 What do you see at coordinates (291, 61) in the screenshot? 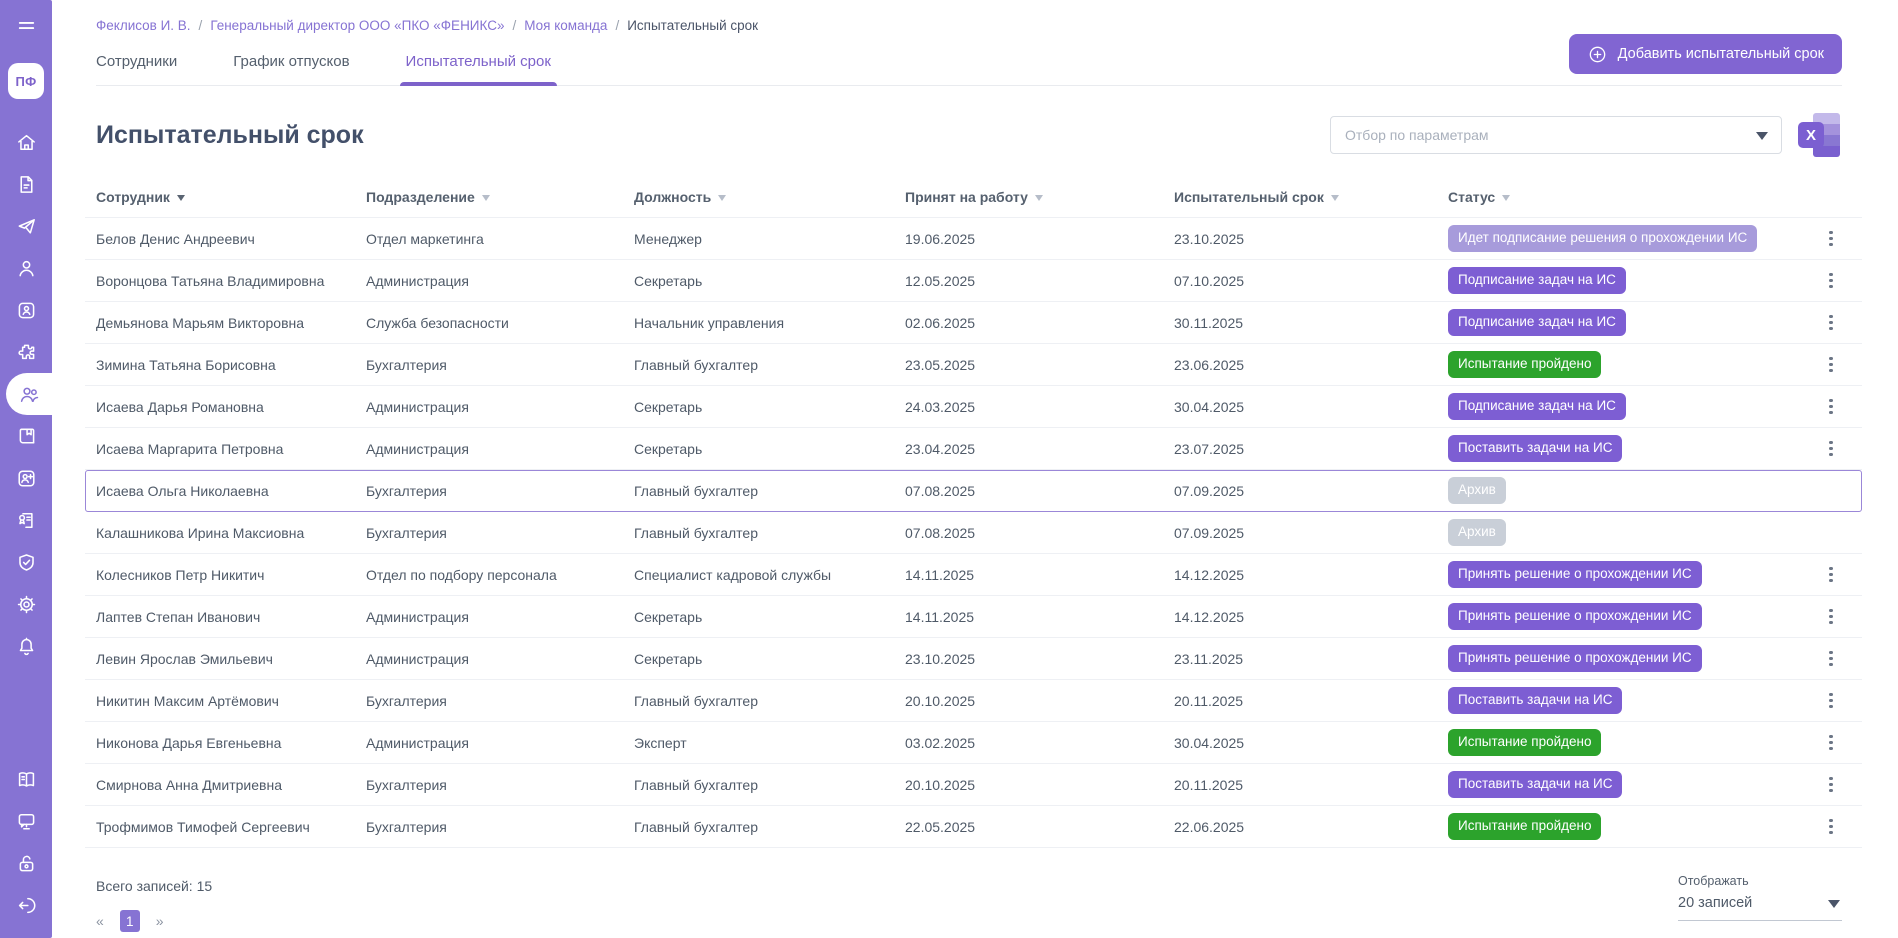
I see `tab: График отпусков` at bounding box center [291, 61].